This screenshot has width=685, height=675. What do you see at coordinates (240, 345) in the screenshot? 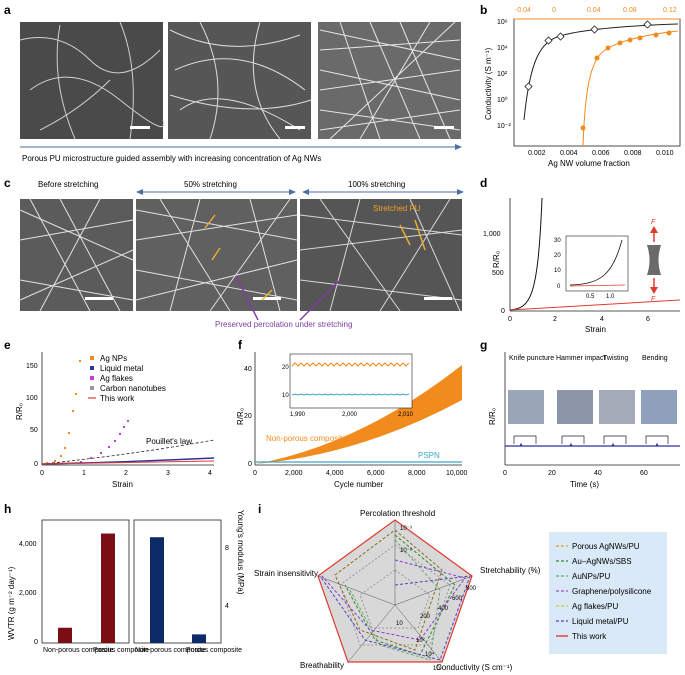
I see `panel-f-label: f` at bounding box center [240, 345].